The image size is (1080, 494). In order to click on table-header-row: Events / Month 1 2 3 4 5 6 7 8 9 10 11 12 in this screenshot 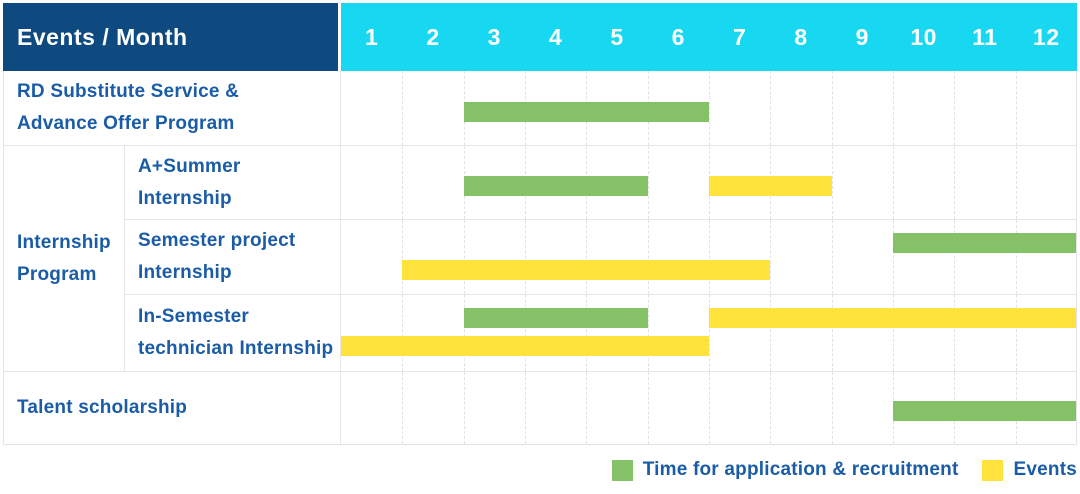, I will do `click(540, 37)`.